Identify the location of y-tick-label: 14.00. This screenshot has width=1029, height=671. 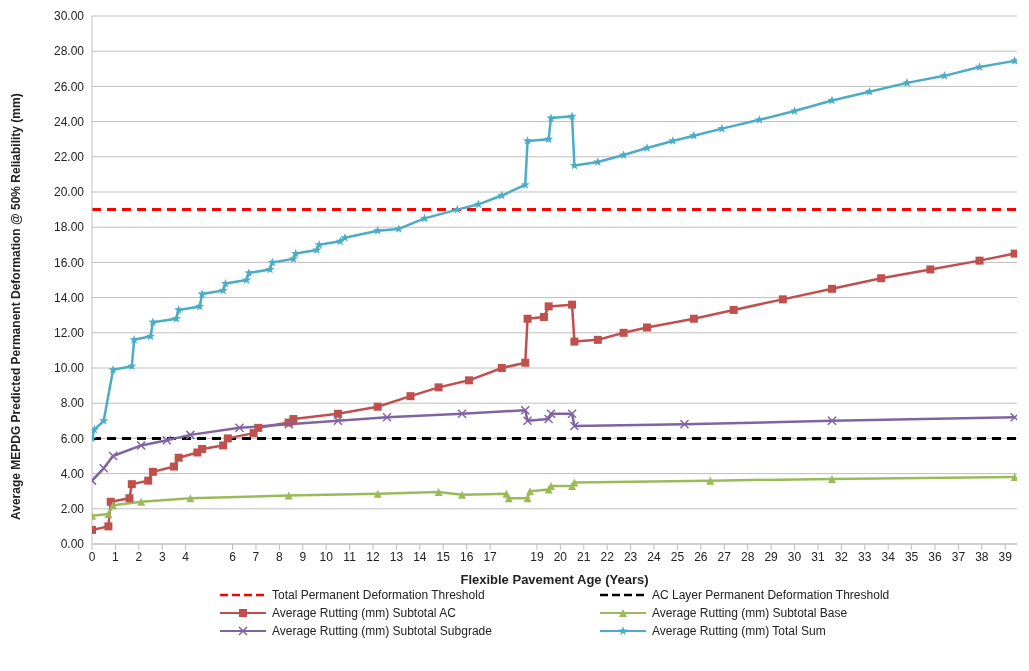
(69, 297).